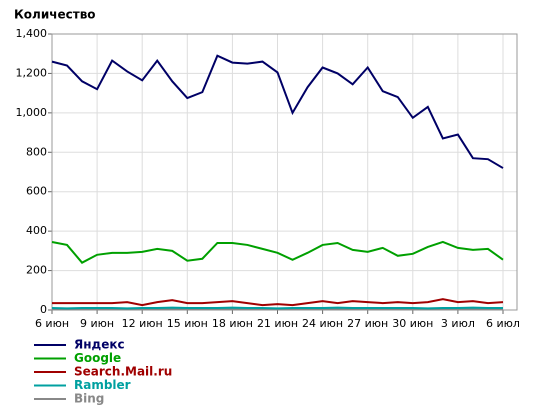  Describe the element at coordinates (412, 323) in the screenshot. I see `x-tick-label: 30 июн` at that location.